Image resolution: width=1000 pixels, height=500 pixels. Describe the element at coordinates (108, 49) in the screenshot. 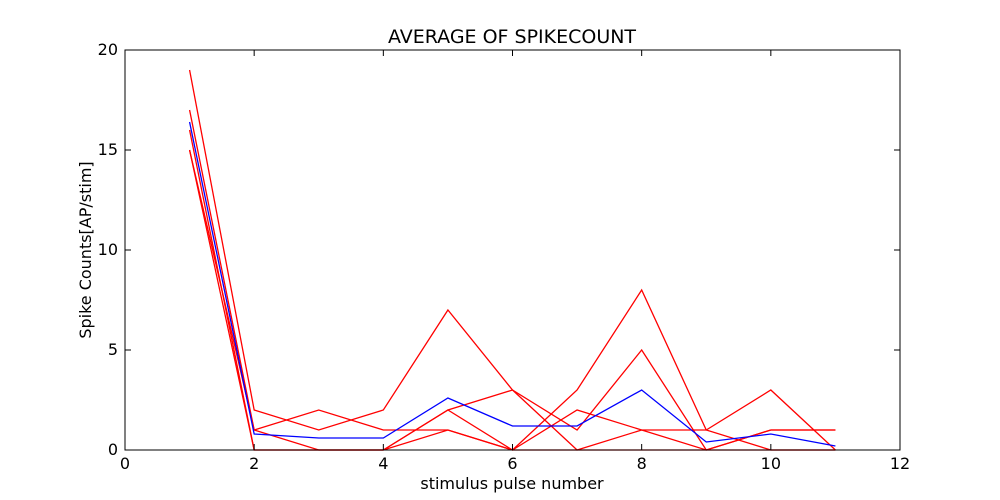

I see `y-tick-label: 20` at that location.